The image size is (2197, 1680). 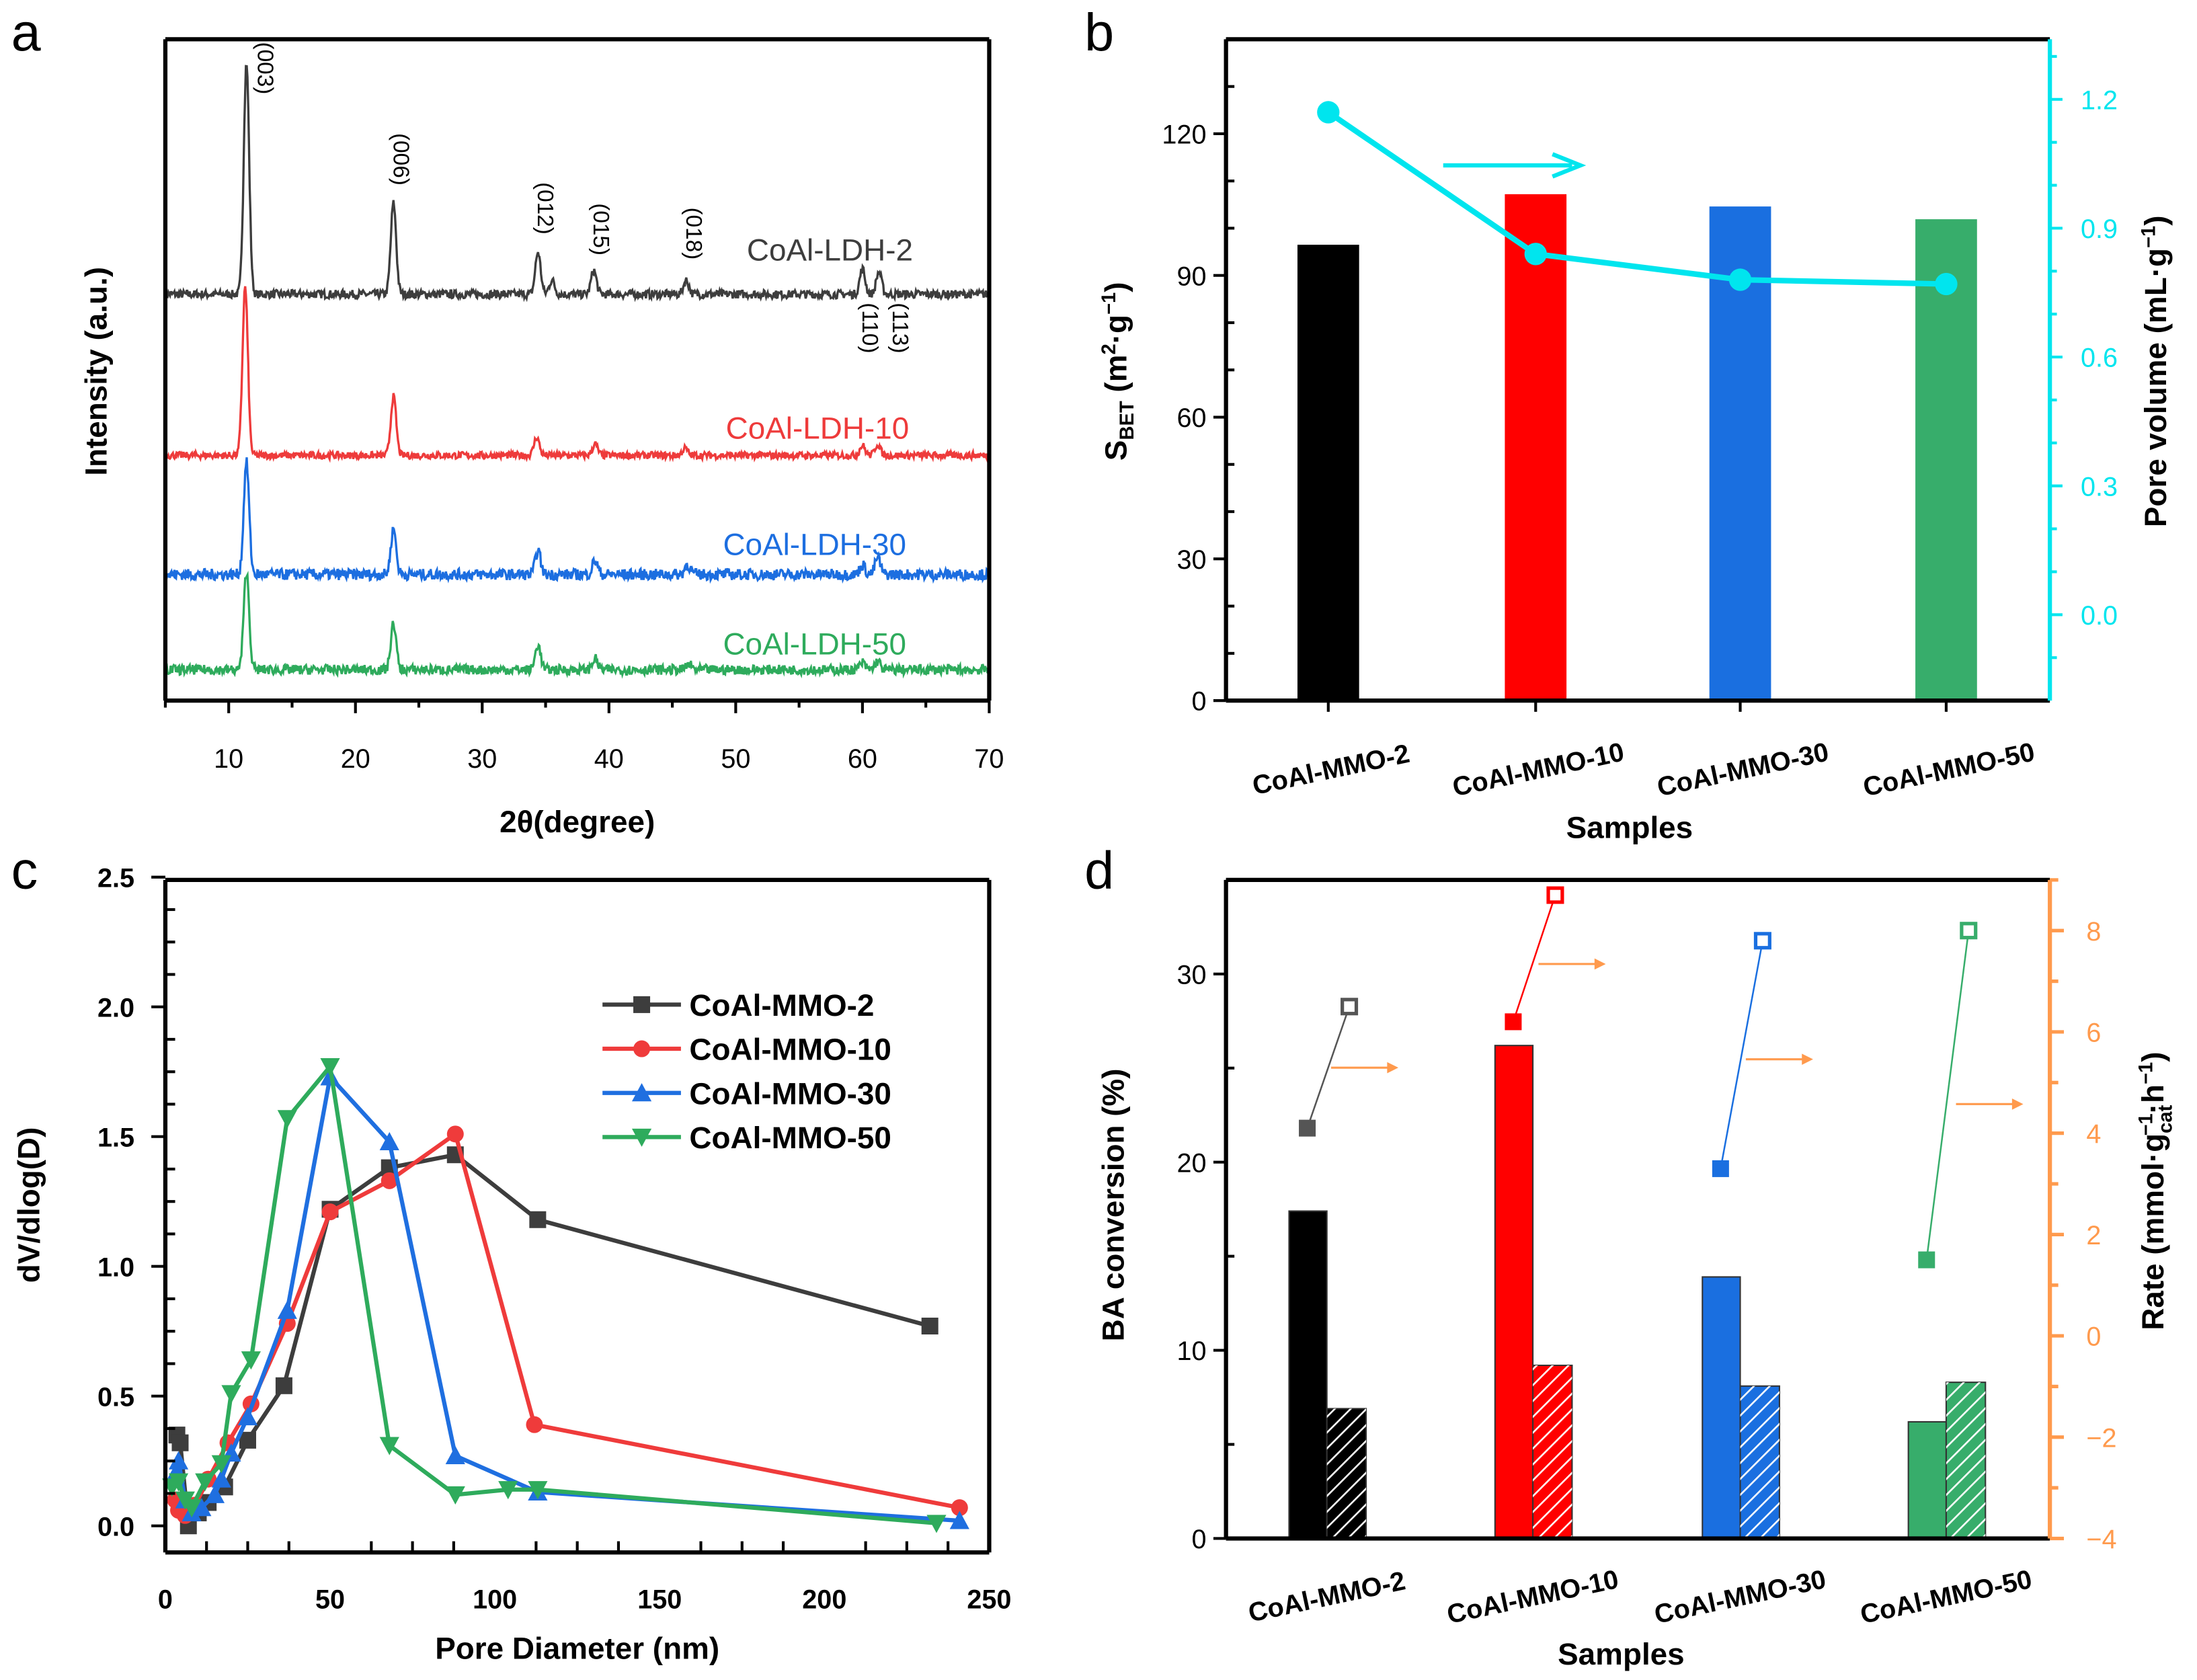 I want to click on y2-tick-label: 0.6, so click(x=2100, y=359).